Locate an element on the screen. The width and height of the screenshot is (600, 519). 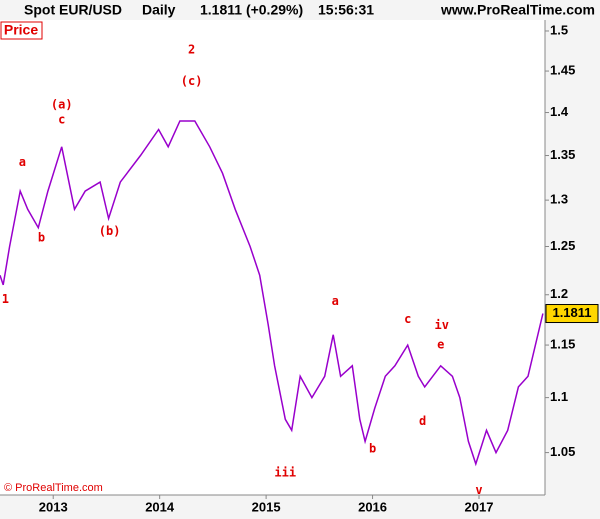
wave-label: e is located at coordinates (440, 345).